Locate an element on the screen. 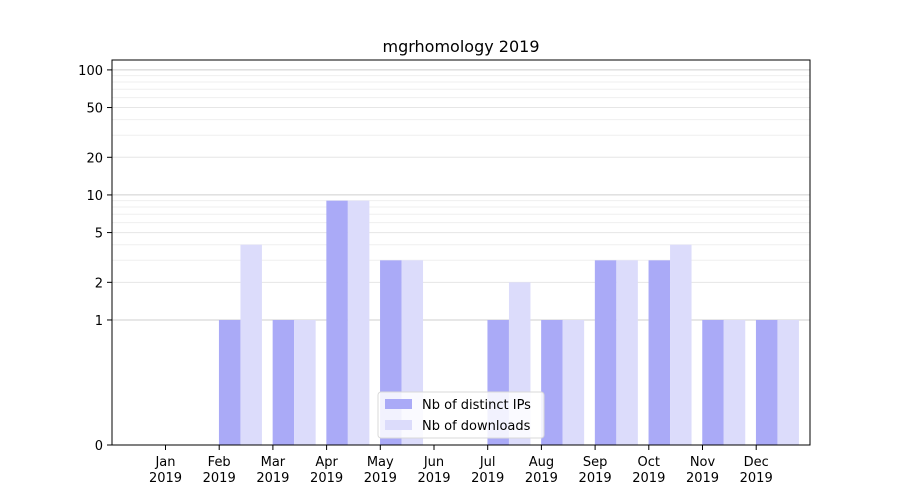  y-tick-label: 50 is located at coordinates (94, 109).